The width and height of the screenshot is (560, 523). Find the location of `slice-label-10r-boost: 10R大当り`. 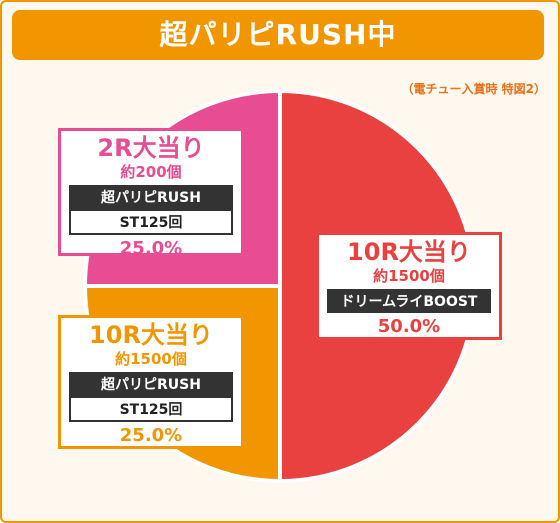

slice-label-10r-boost: 10R大当り is located at coordinates (409, 252).